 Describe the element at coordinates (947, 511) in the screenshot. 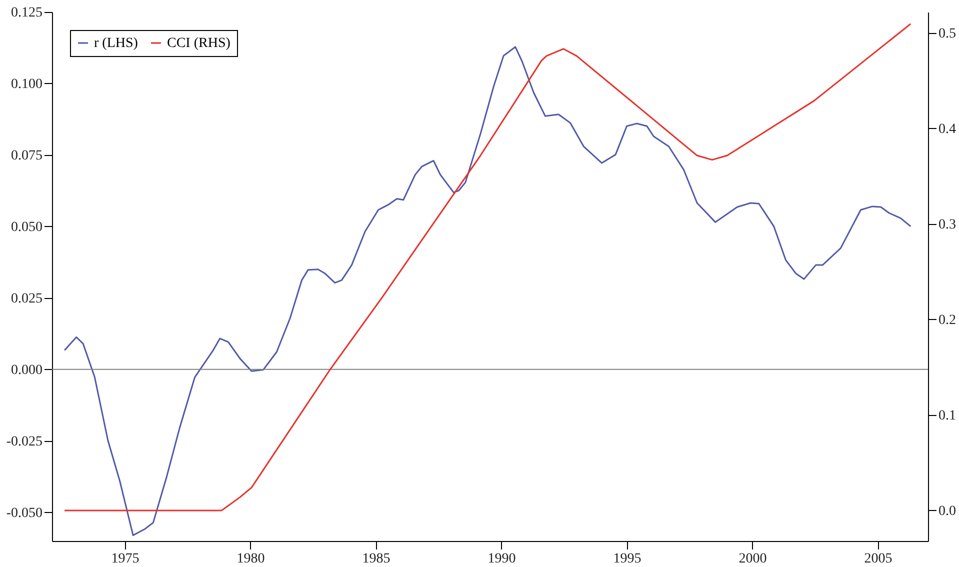

I see `y2-tick-label: 0.0` at that location.